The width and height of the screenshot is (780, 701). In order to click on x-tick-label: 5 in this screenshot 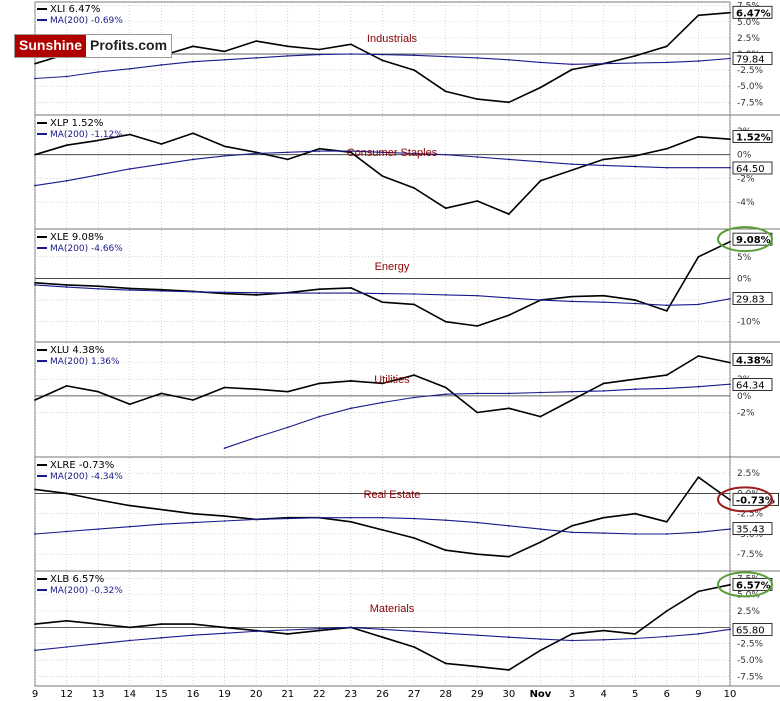, I will do `click(635, 694)`.